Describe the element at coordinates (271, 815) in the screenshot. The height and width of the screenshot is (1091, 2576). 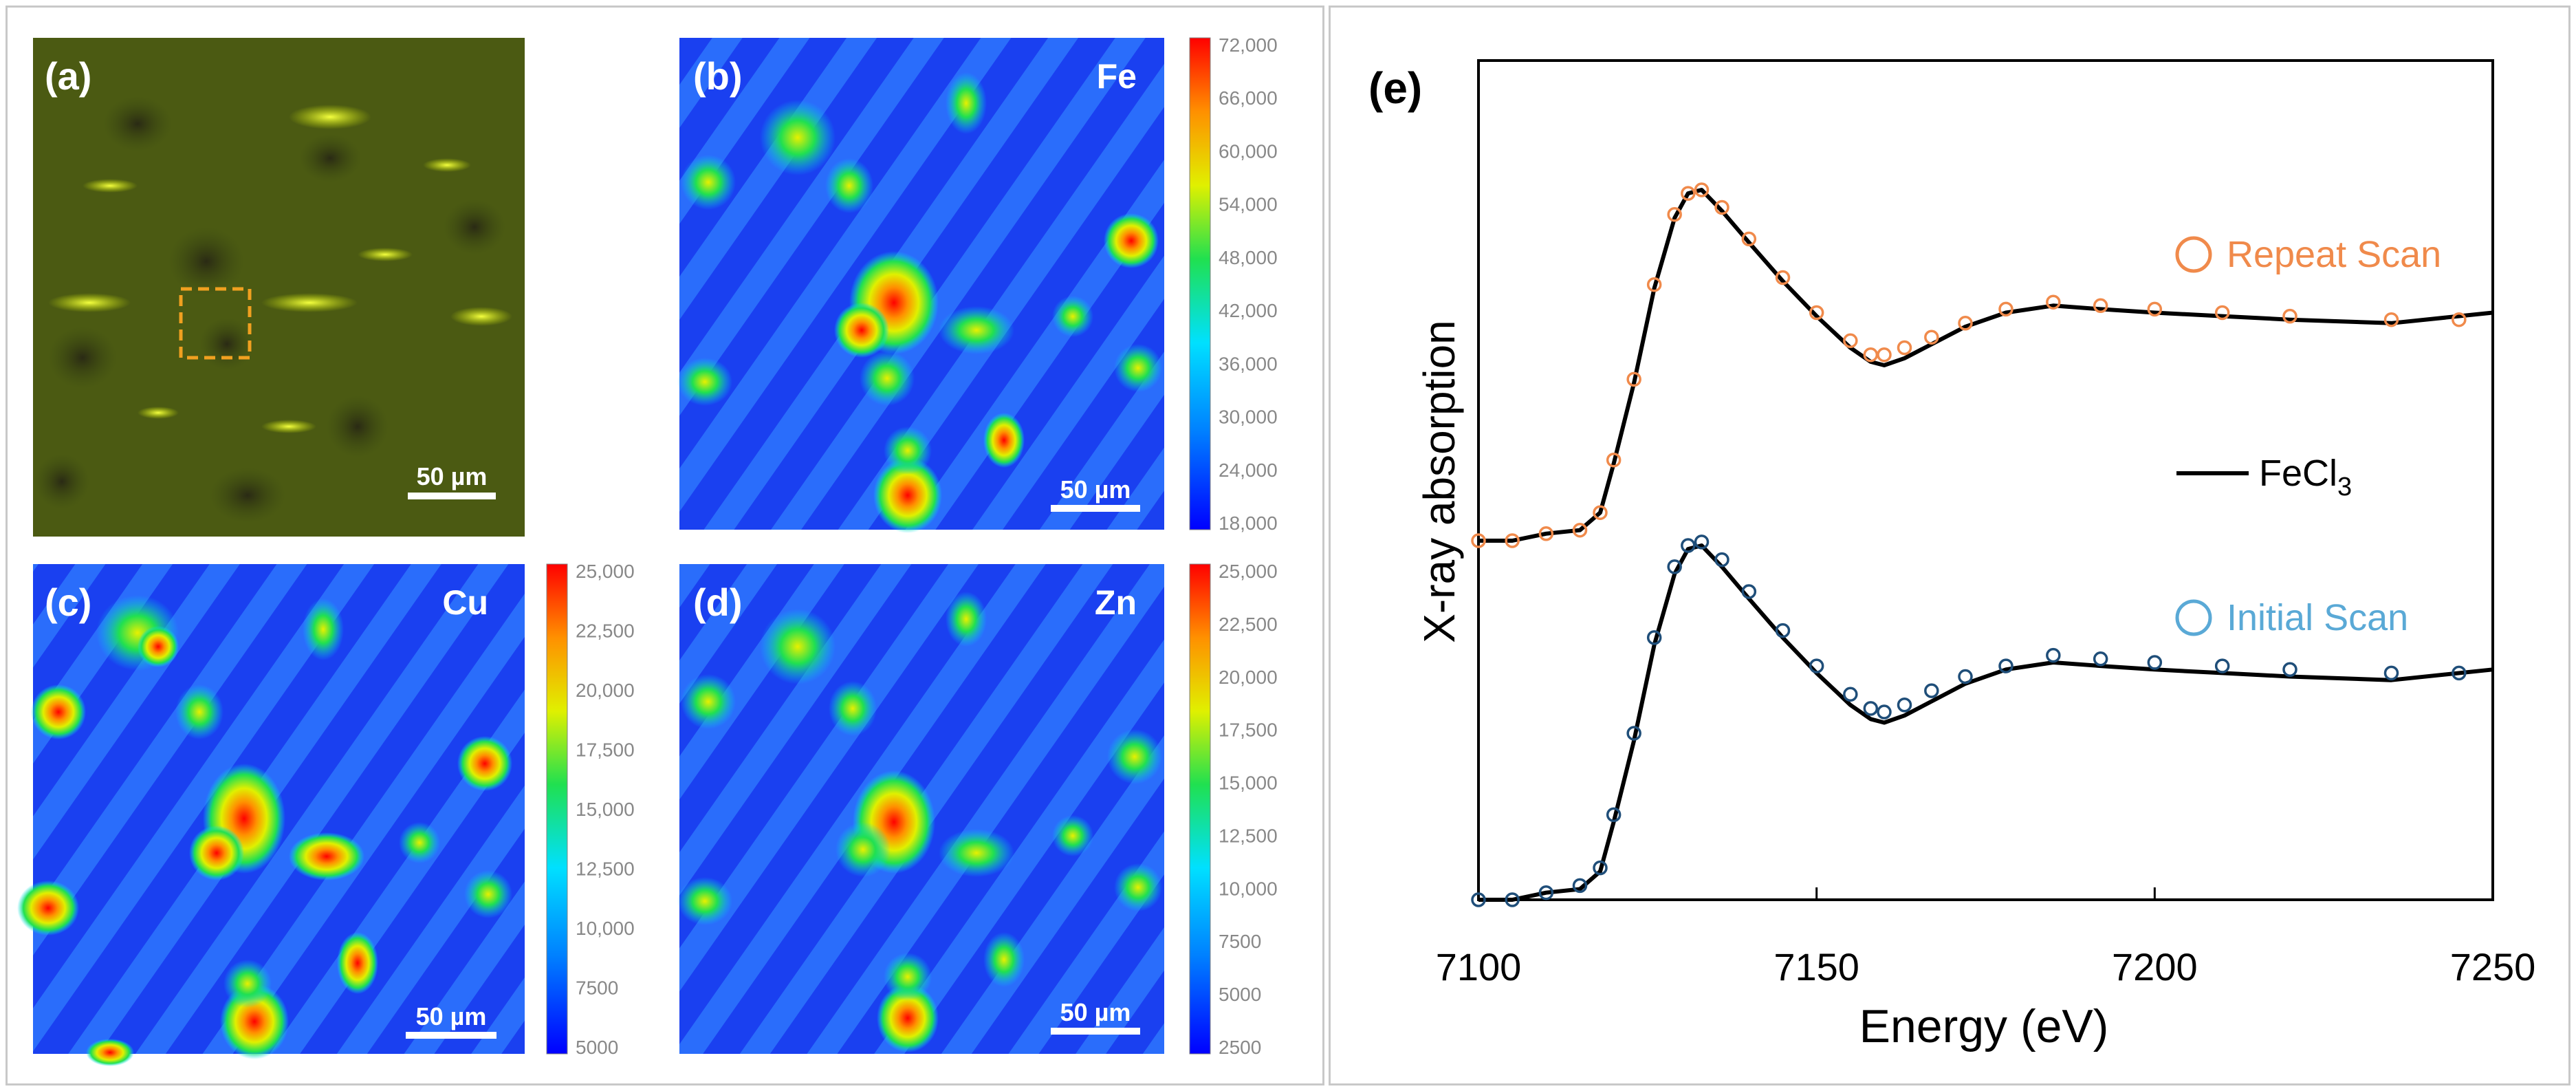
I see `panel-c-cu-map: (c) Cu 50 µm` at that location.